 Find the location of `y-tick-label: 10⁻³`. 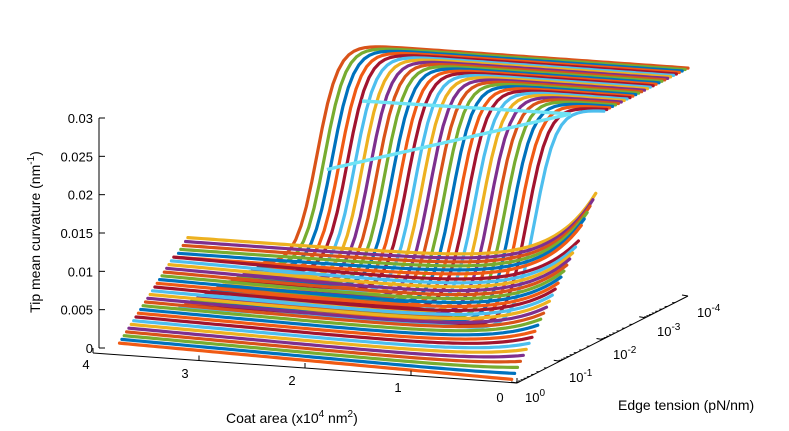

y-tick-label: 10⁻³ is located at coordinates (669, 330).